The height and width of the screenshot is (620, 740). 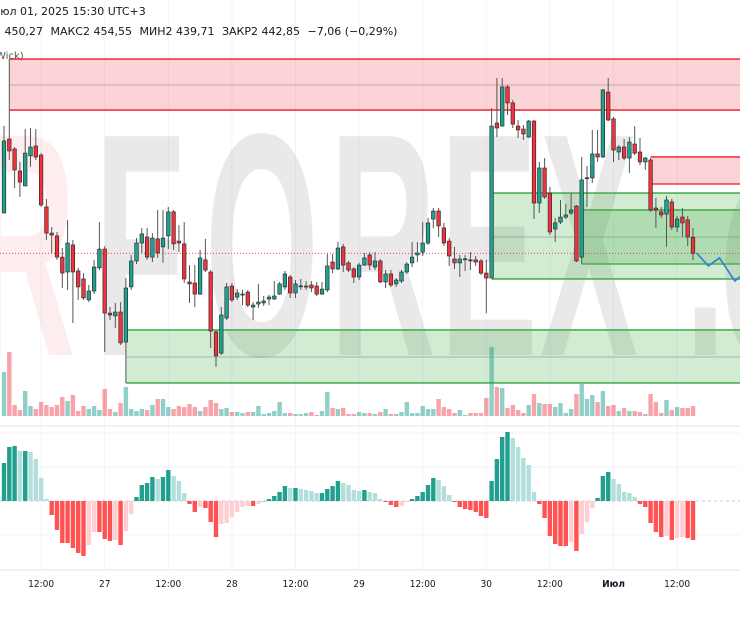 What do you see at coordinates (12, 56) in the screenshot?
I see `indicator-label: Wick)` at bounding box center [12, 56].